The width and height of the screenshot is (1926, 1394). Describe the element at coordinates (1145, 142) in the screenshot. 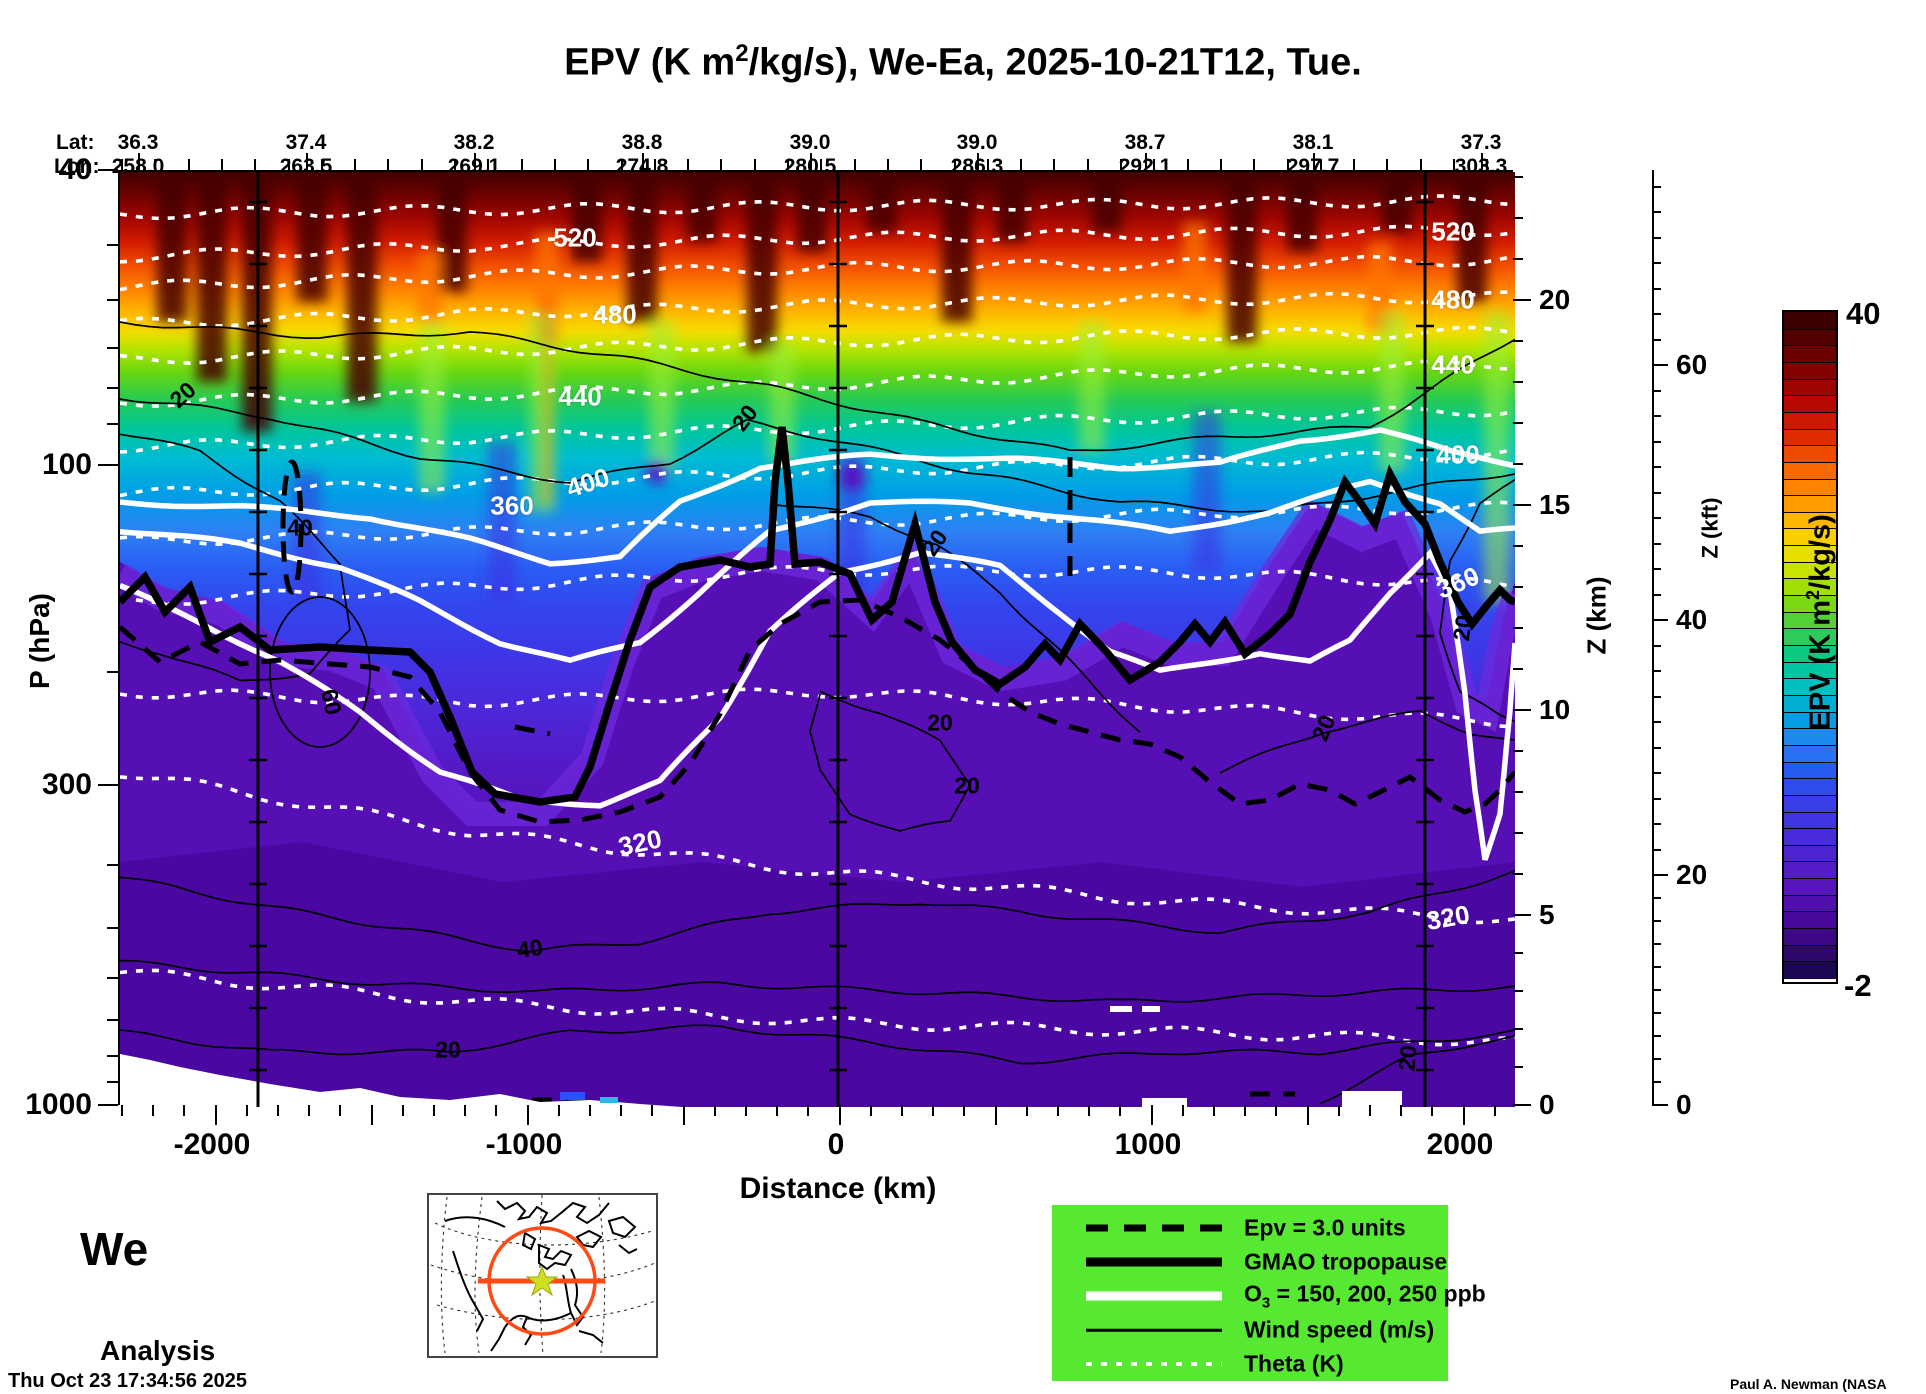

I see `lat-value: 38.7` at that location.